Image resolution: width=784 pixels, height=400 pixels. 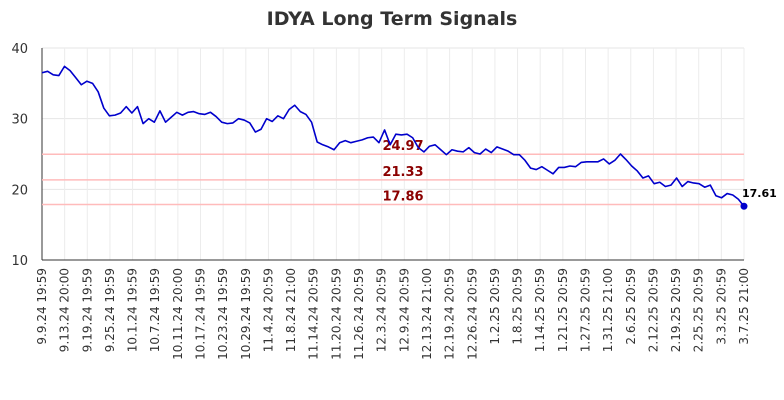 I want to click on x-tick-label: 1.27.25 20:59, so click(x=585, y=310).